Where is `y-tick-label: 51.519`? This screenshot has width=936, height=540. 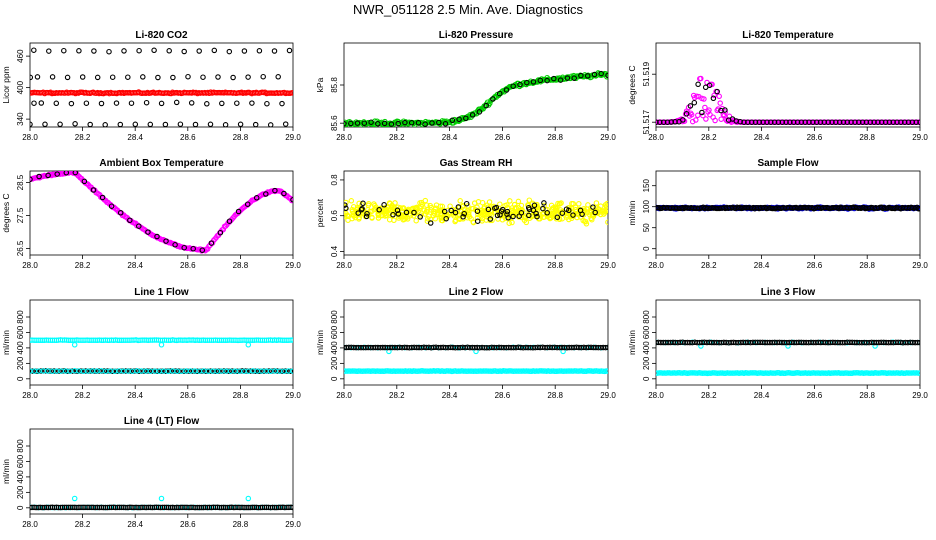
y-tick-label: 51.519 is located at coordinates (646, 73).